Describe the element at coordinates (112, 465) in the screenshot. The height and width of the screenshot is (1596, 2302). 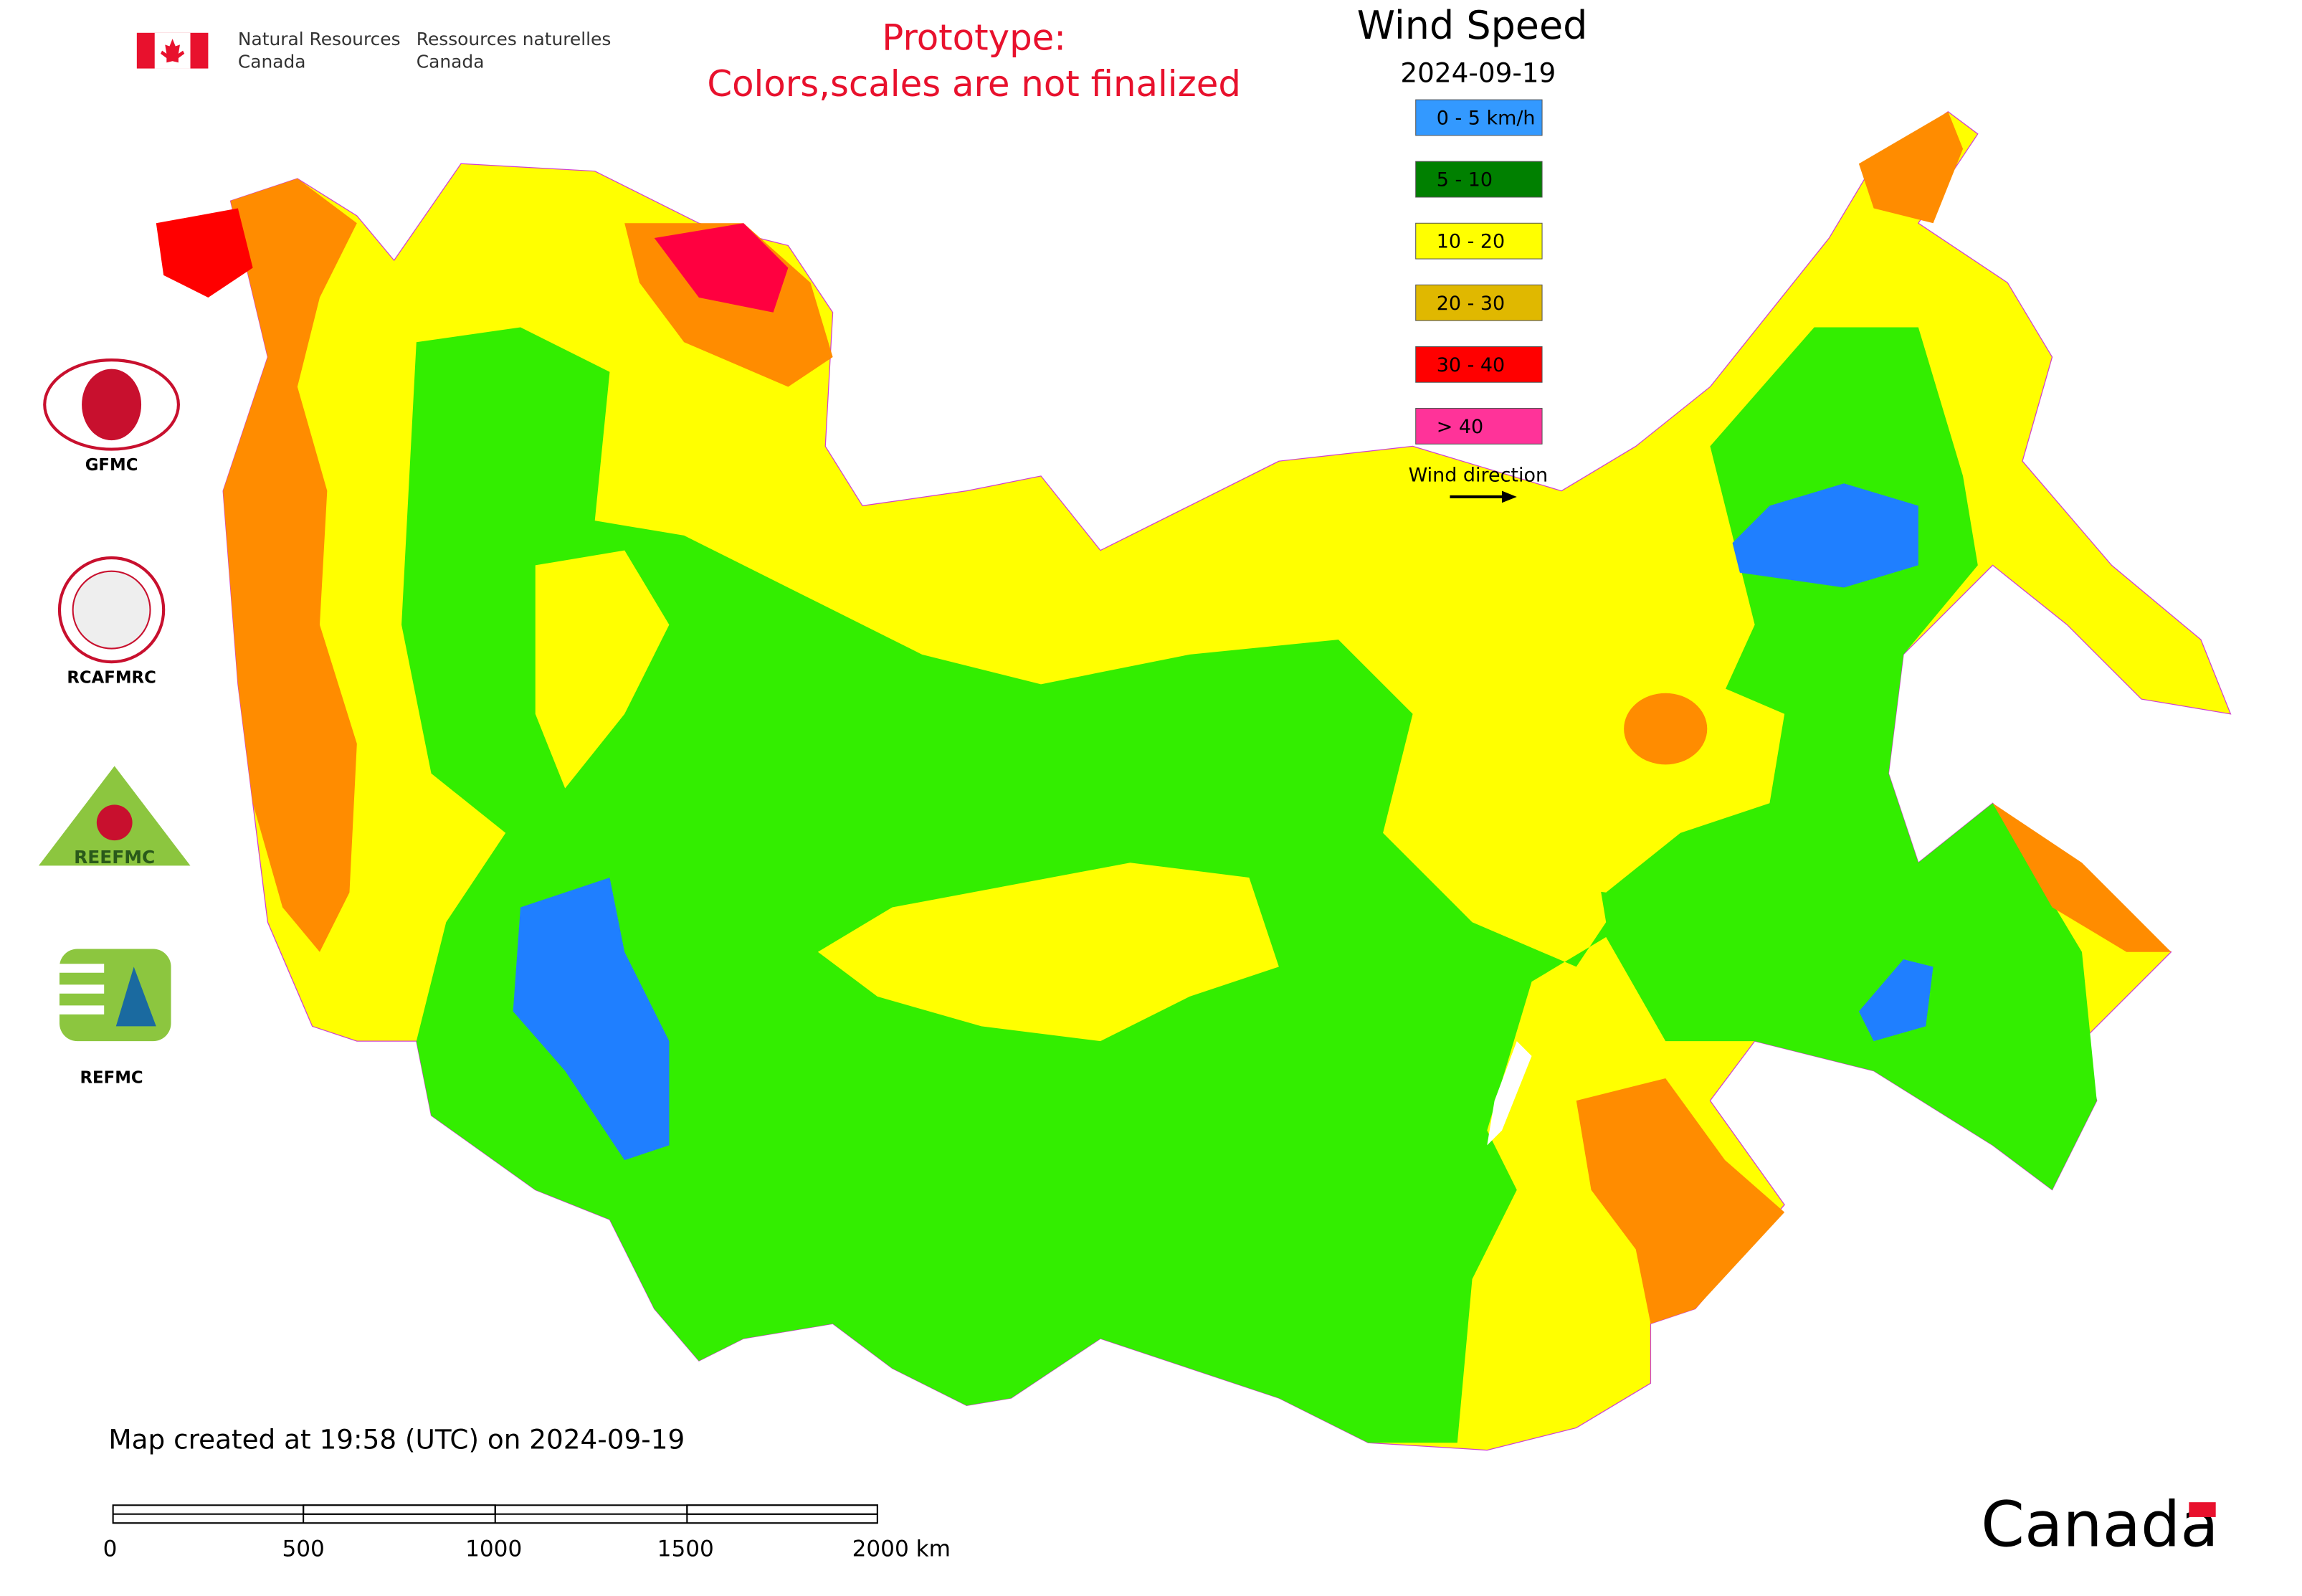
I see `partner-label: GFMC` at that location.